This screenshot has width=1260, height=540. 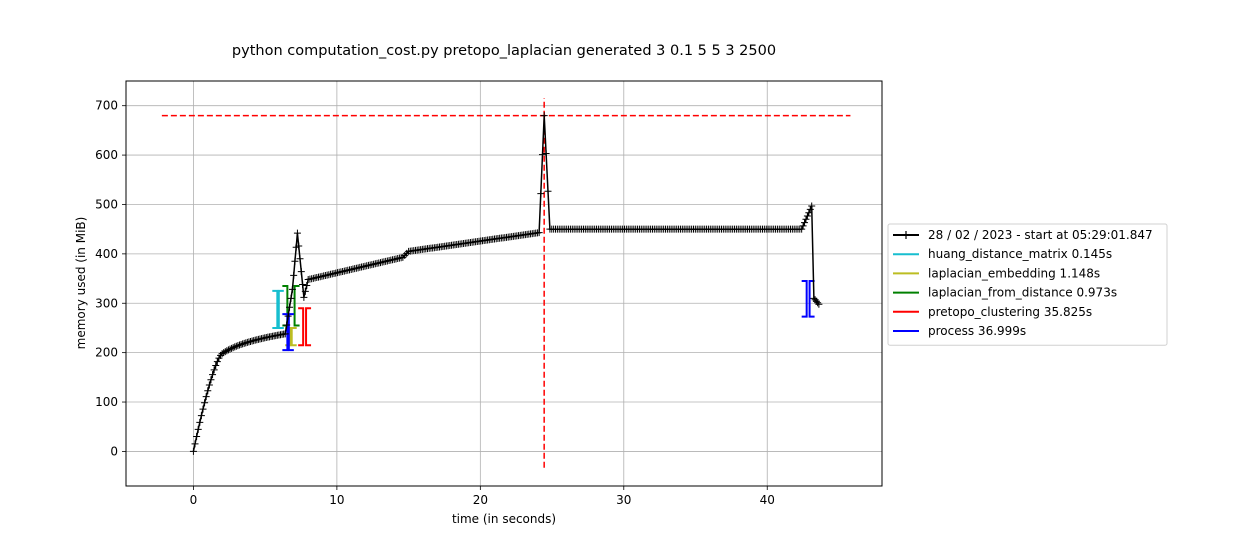 What do you see at coordinates (106, 303) in the screenshot?
I see `y-tick-label: 300` at bounding box center [106, 303].